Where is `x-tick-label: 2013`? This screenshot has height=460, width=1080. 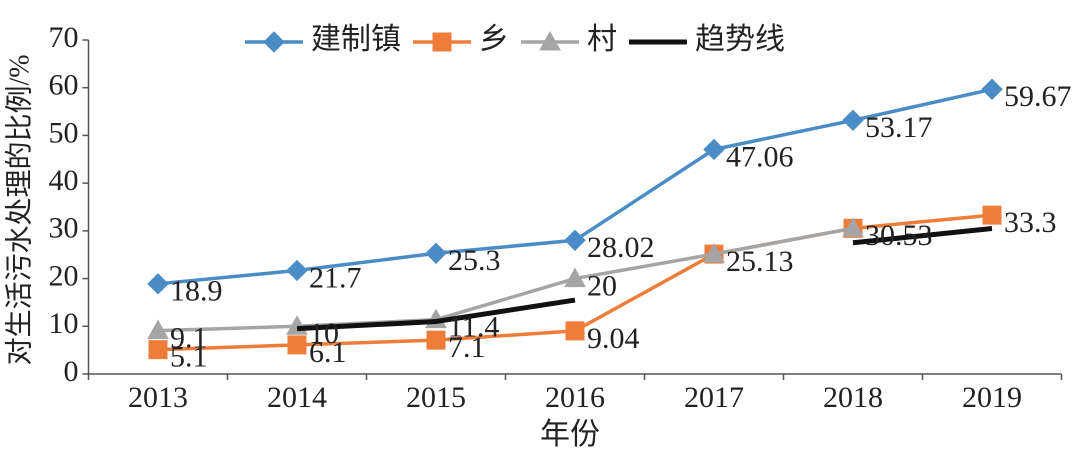 x-tick-label: 2013 is located at coordinates (158, 397).